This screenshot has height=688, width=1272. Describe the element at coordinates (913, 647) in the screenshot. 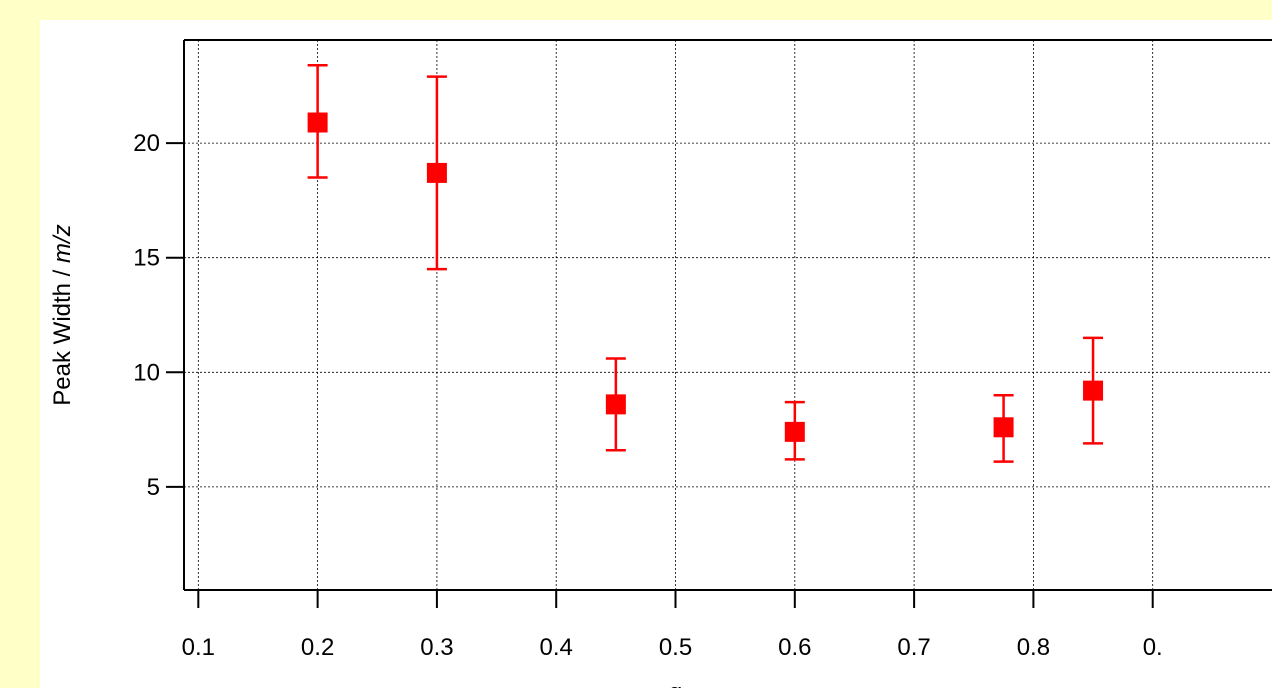

I see `x-tick-label: 0.7` at that location.